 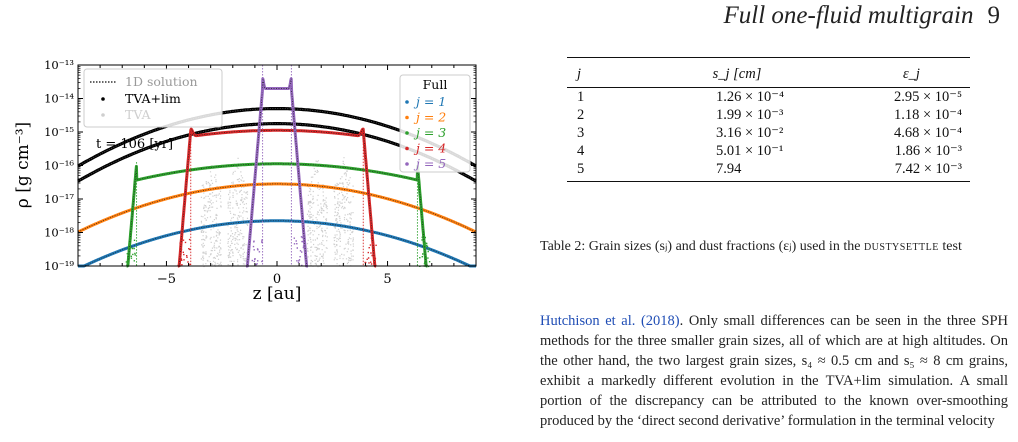 I want to click on tva-scatter-points, so click(x=277, y=212).